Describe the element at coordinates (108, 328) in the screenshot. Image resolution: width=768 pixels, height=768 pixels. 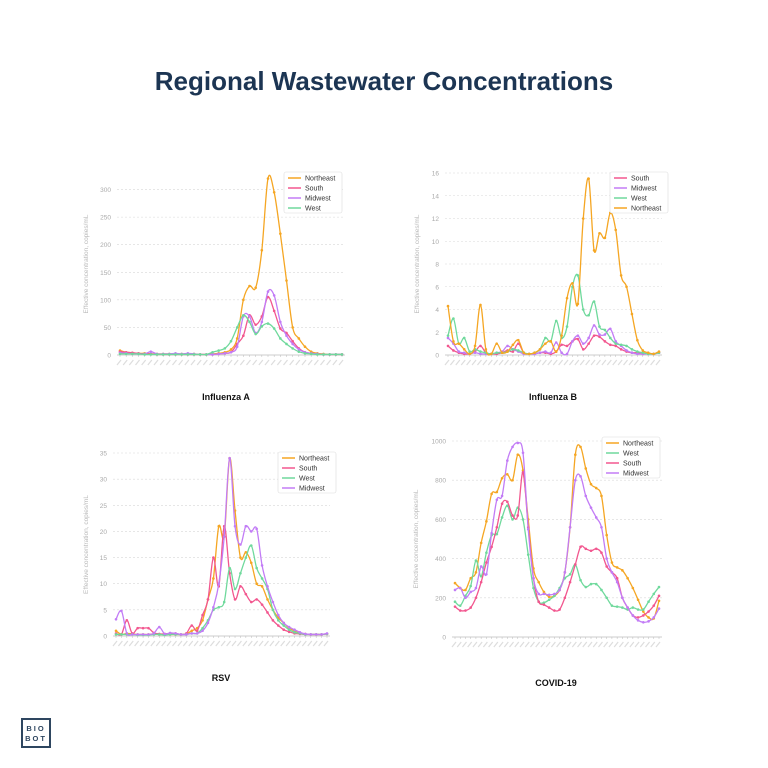
I see `y-tick-label: 50` at that location.